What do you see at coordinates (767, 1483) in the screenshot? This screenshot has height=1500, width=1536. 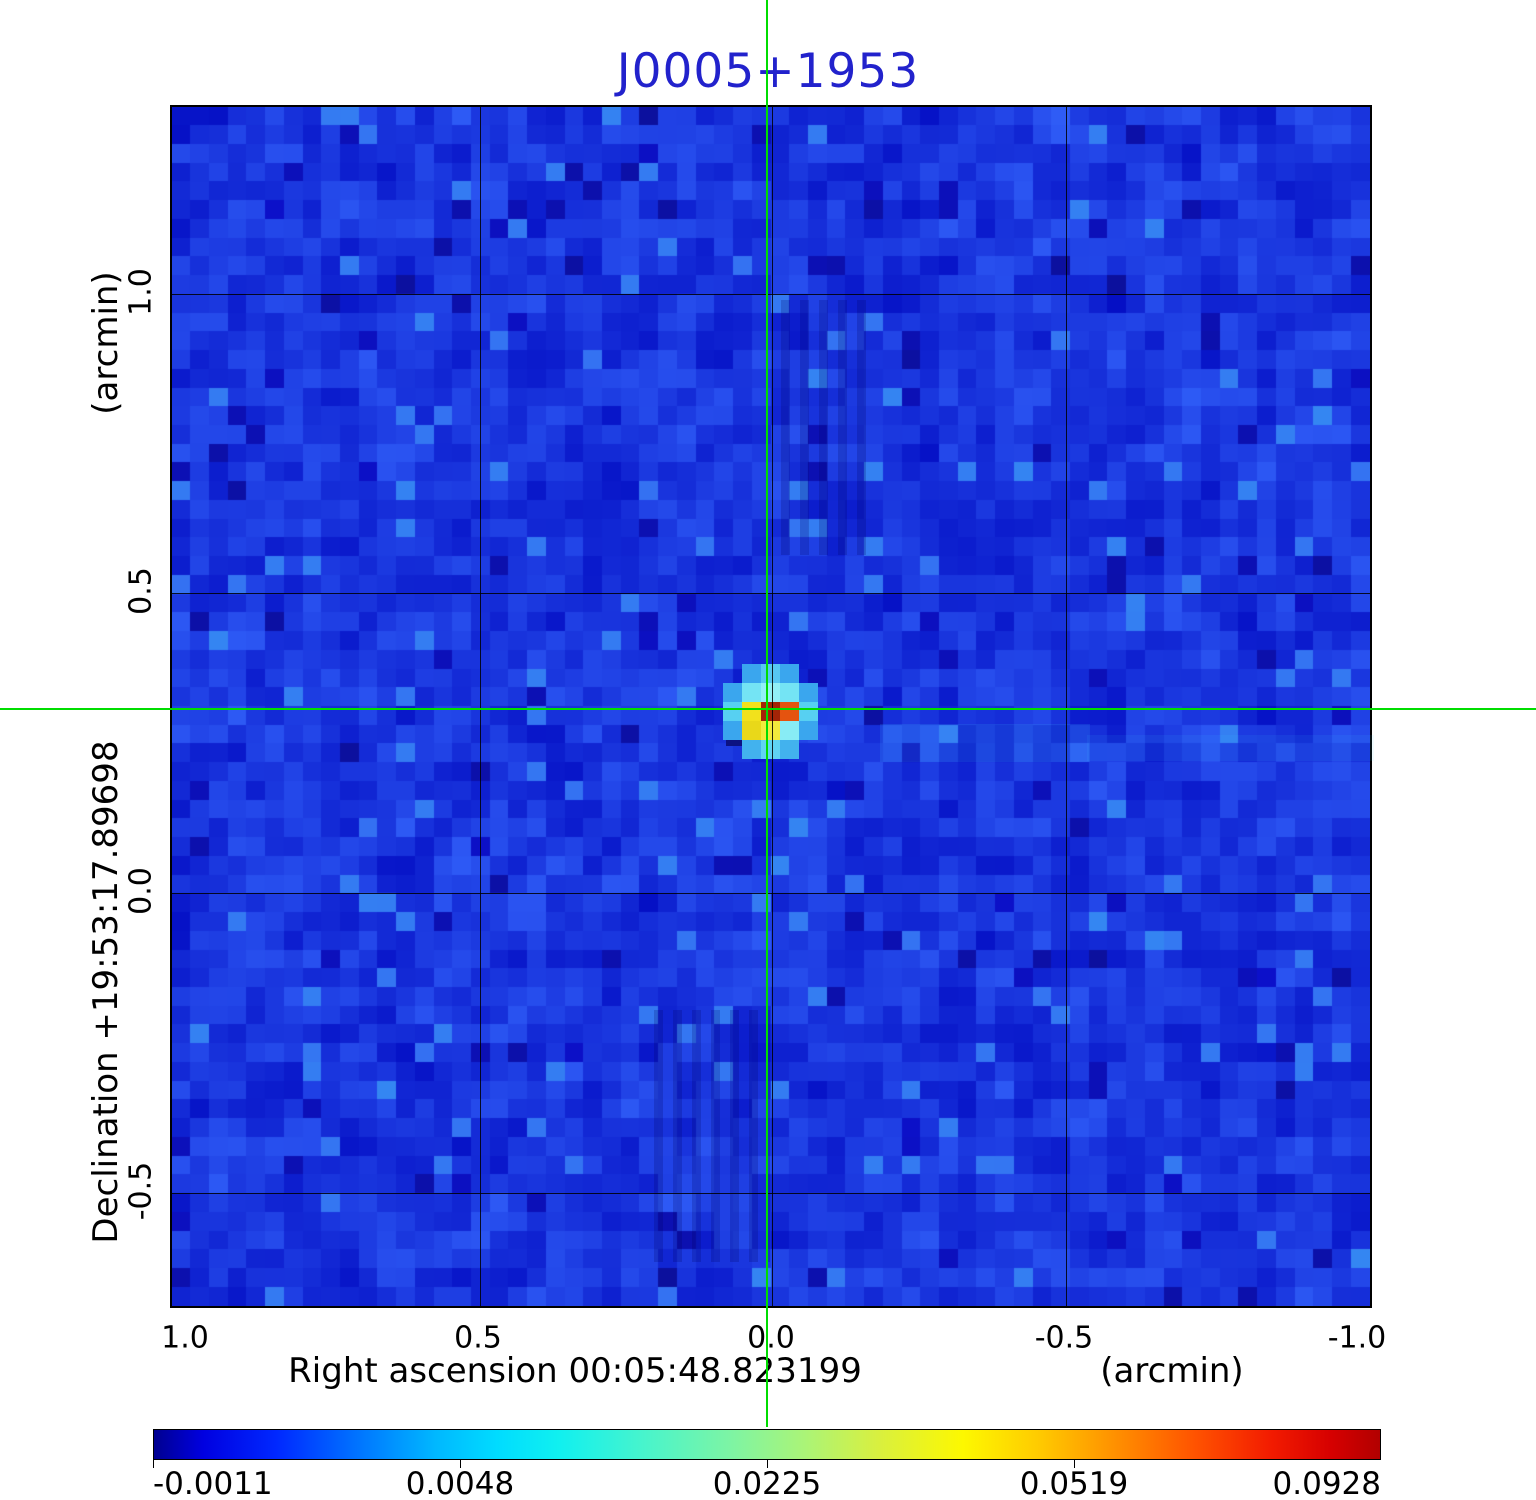 I see `colorbar-tick-label: 0.0225` at bounding box center [767, 1483].